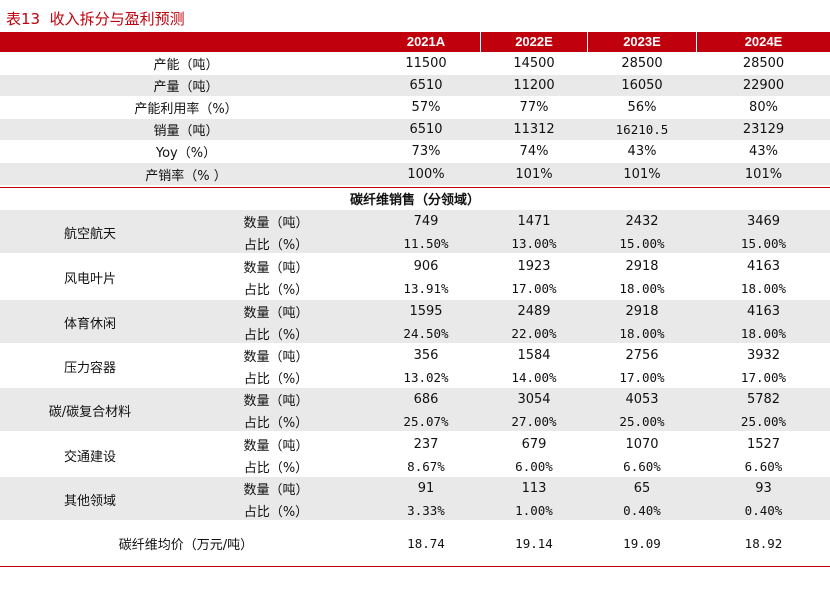 The height and width of the screenshot is (604, 830). I want to click on value-cell: 5782, so click(763, 399).